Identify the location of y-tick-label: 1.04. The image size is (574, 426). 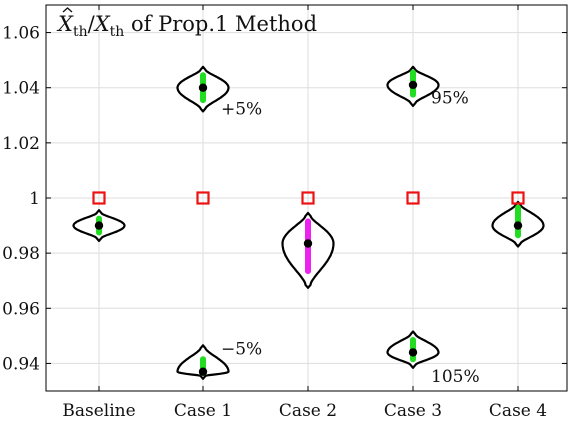
(21, 89).